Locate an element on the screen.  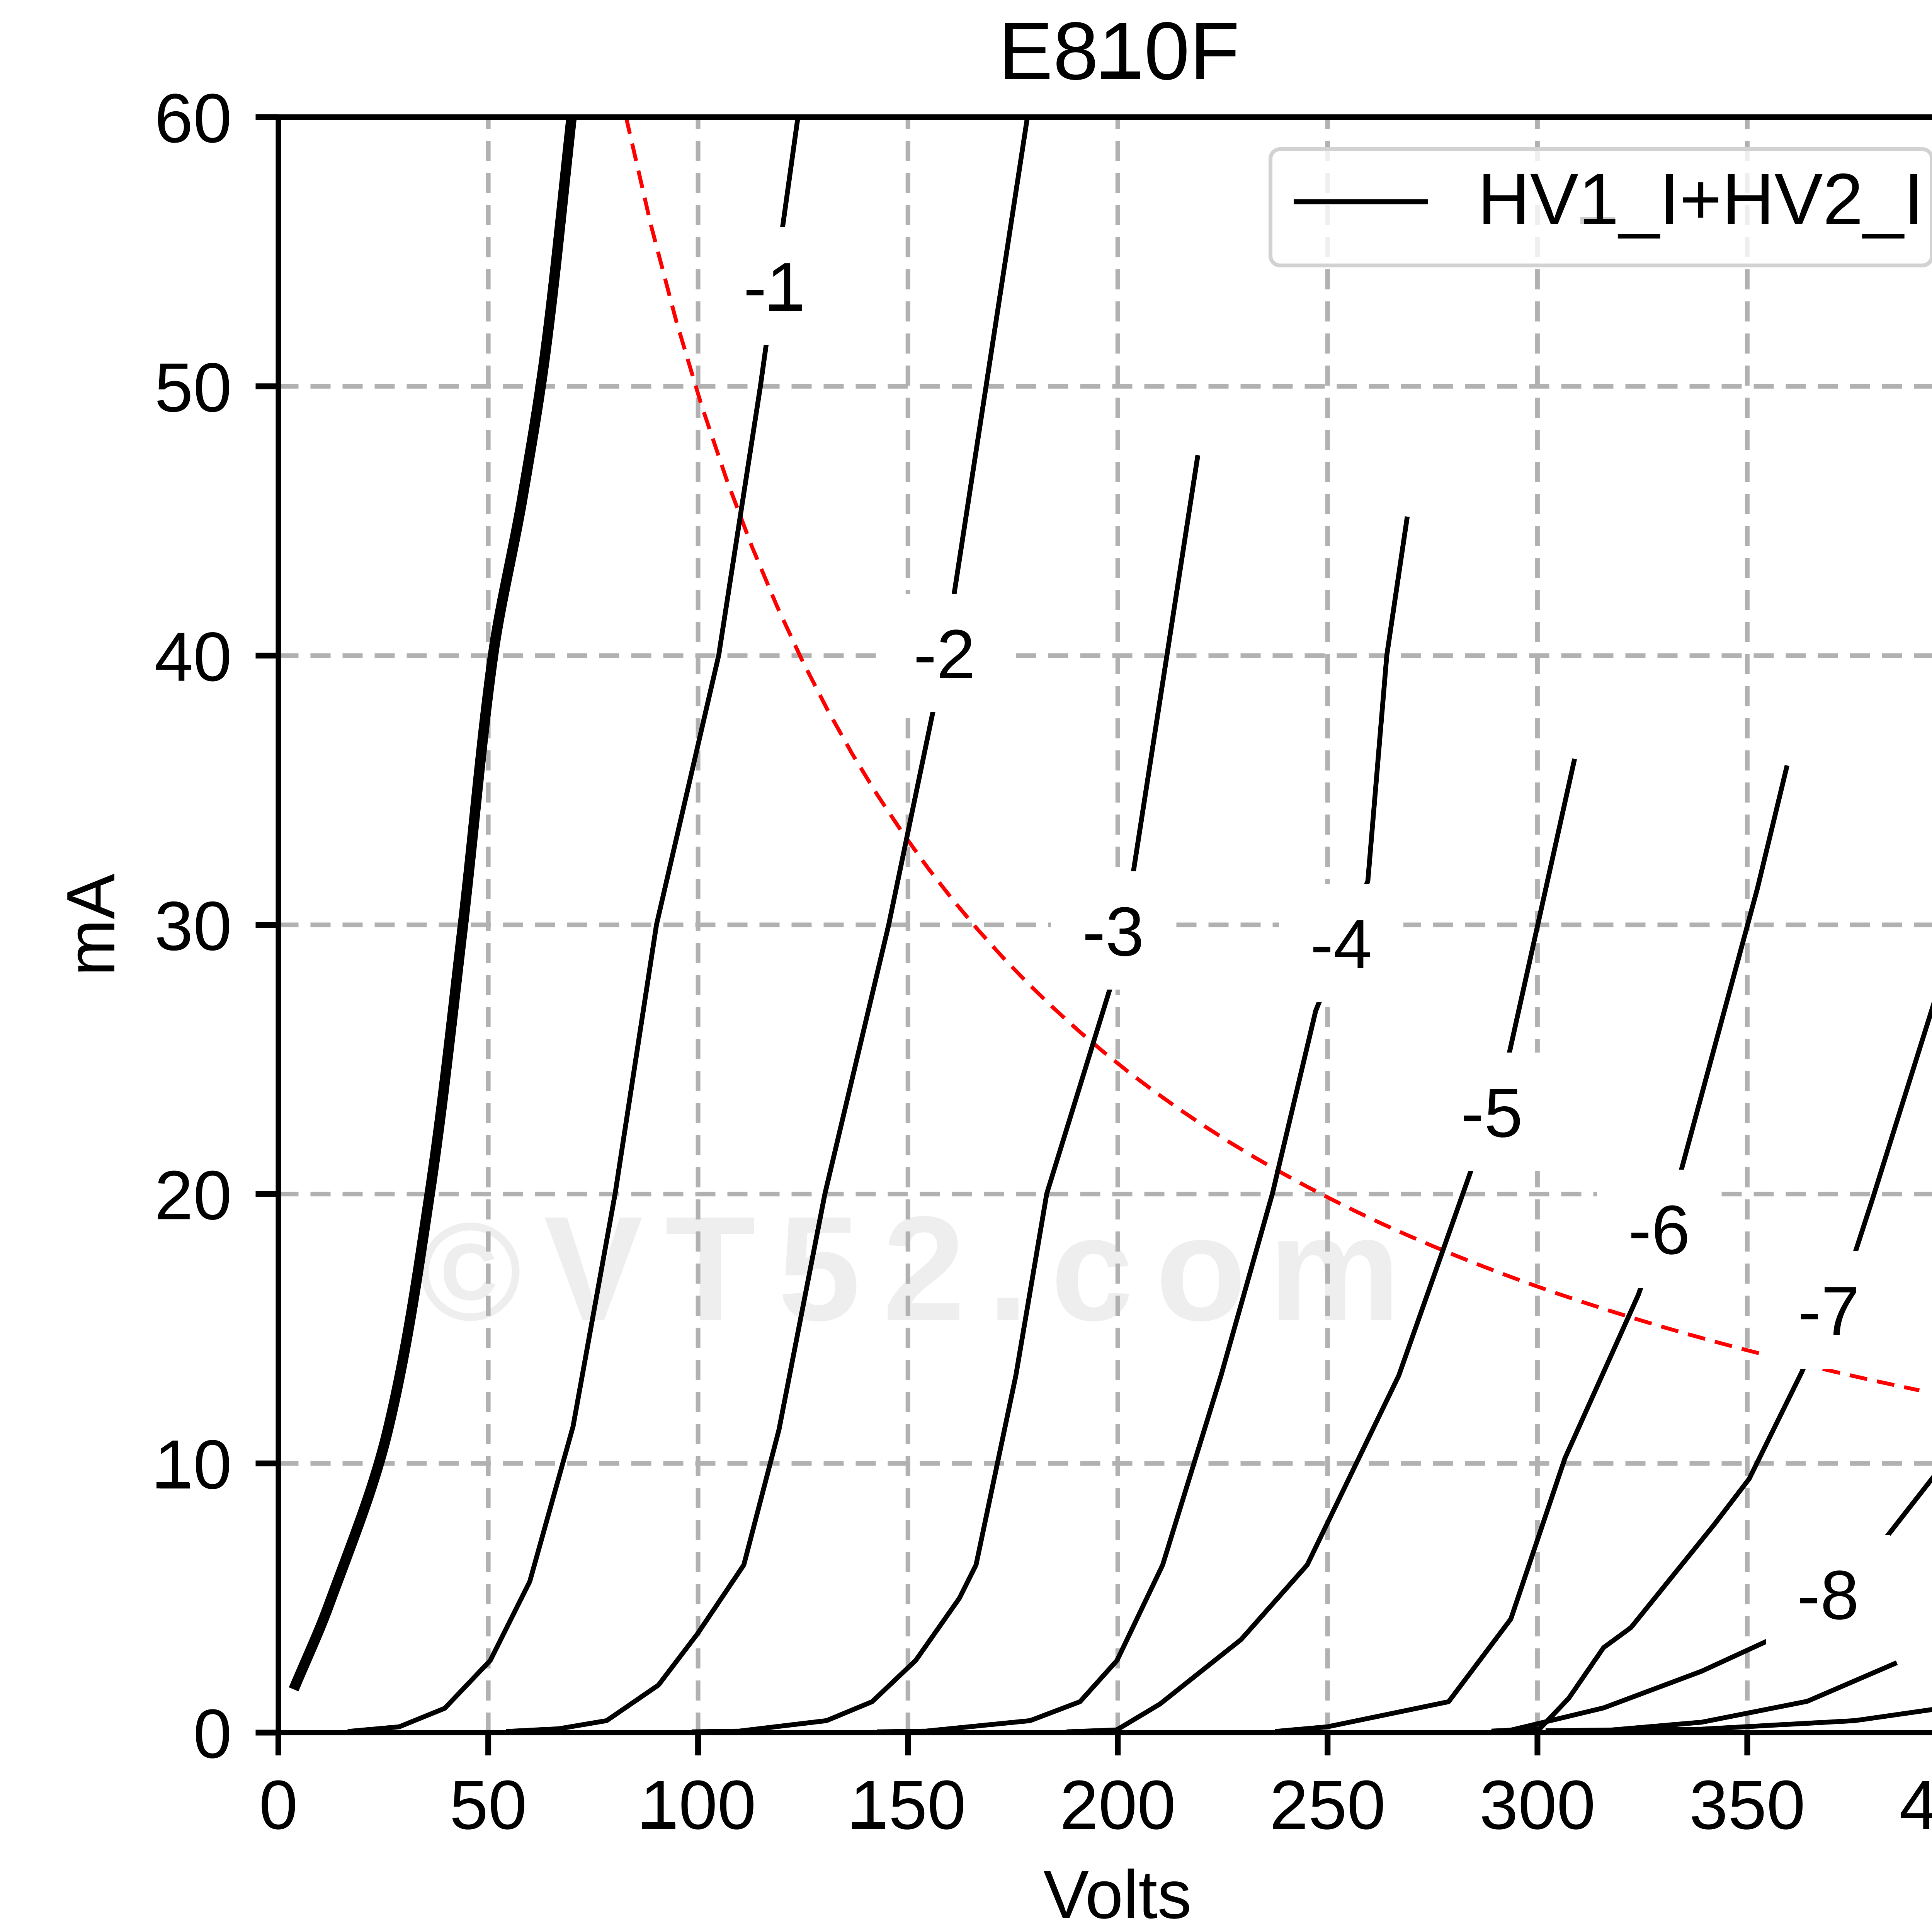
svg-text: E810F is located at coordinates (1119, 51).